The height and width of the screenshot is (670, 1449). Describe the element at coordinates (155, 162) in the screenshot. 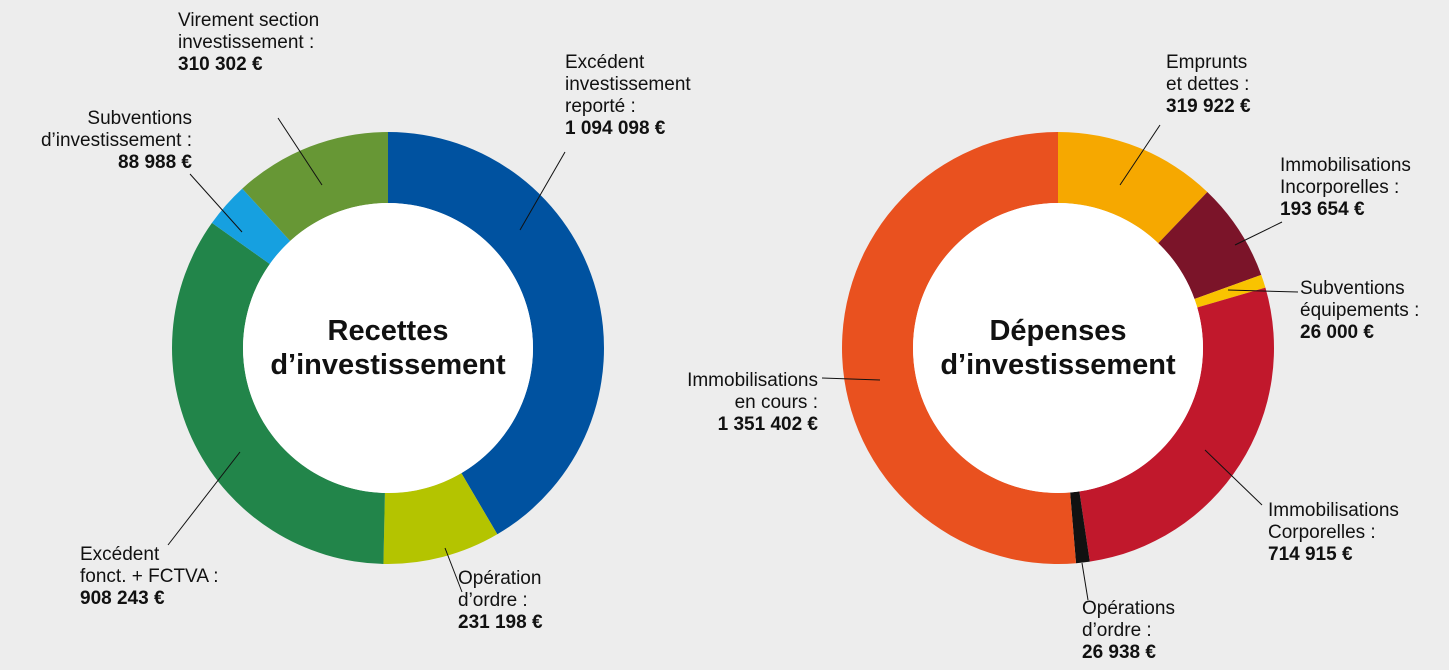

I see `value-label: 88 988 €` at that location.